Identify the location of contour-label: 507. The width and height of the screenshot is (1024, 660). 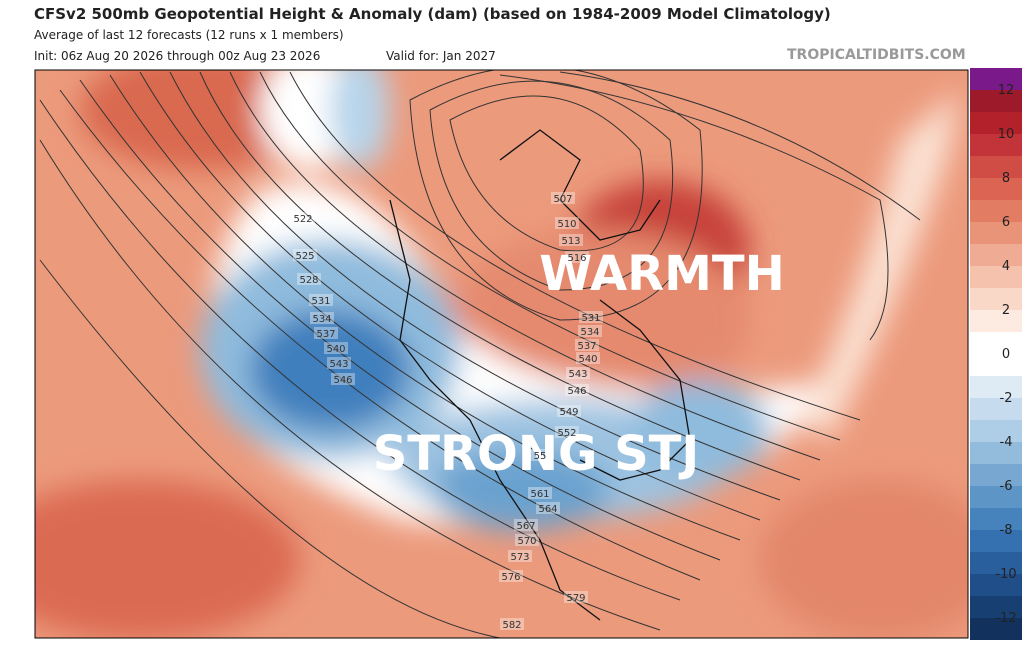
(562, 199).